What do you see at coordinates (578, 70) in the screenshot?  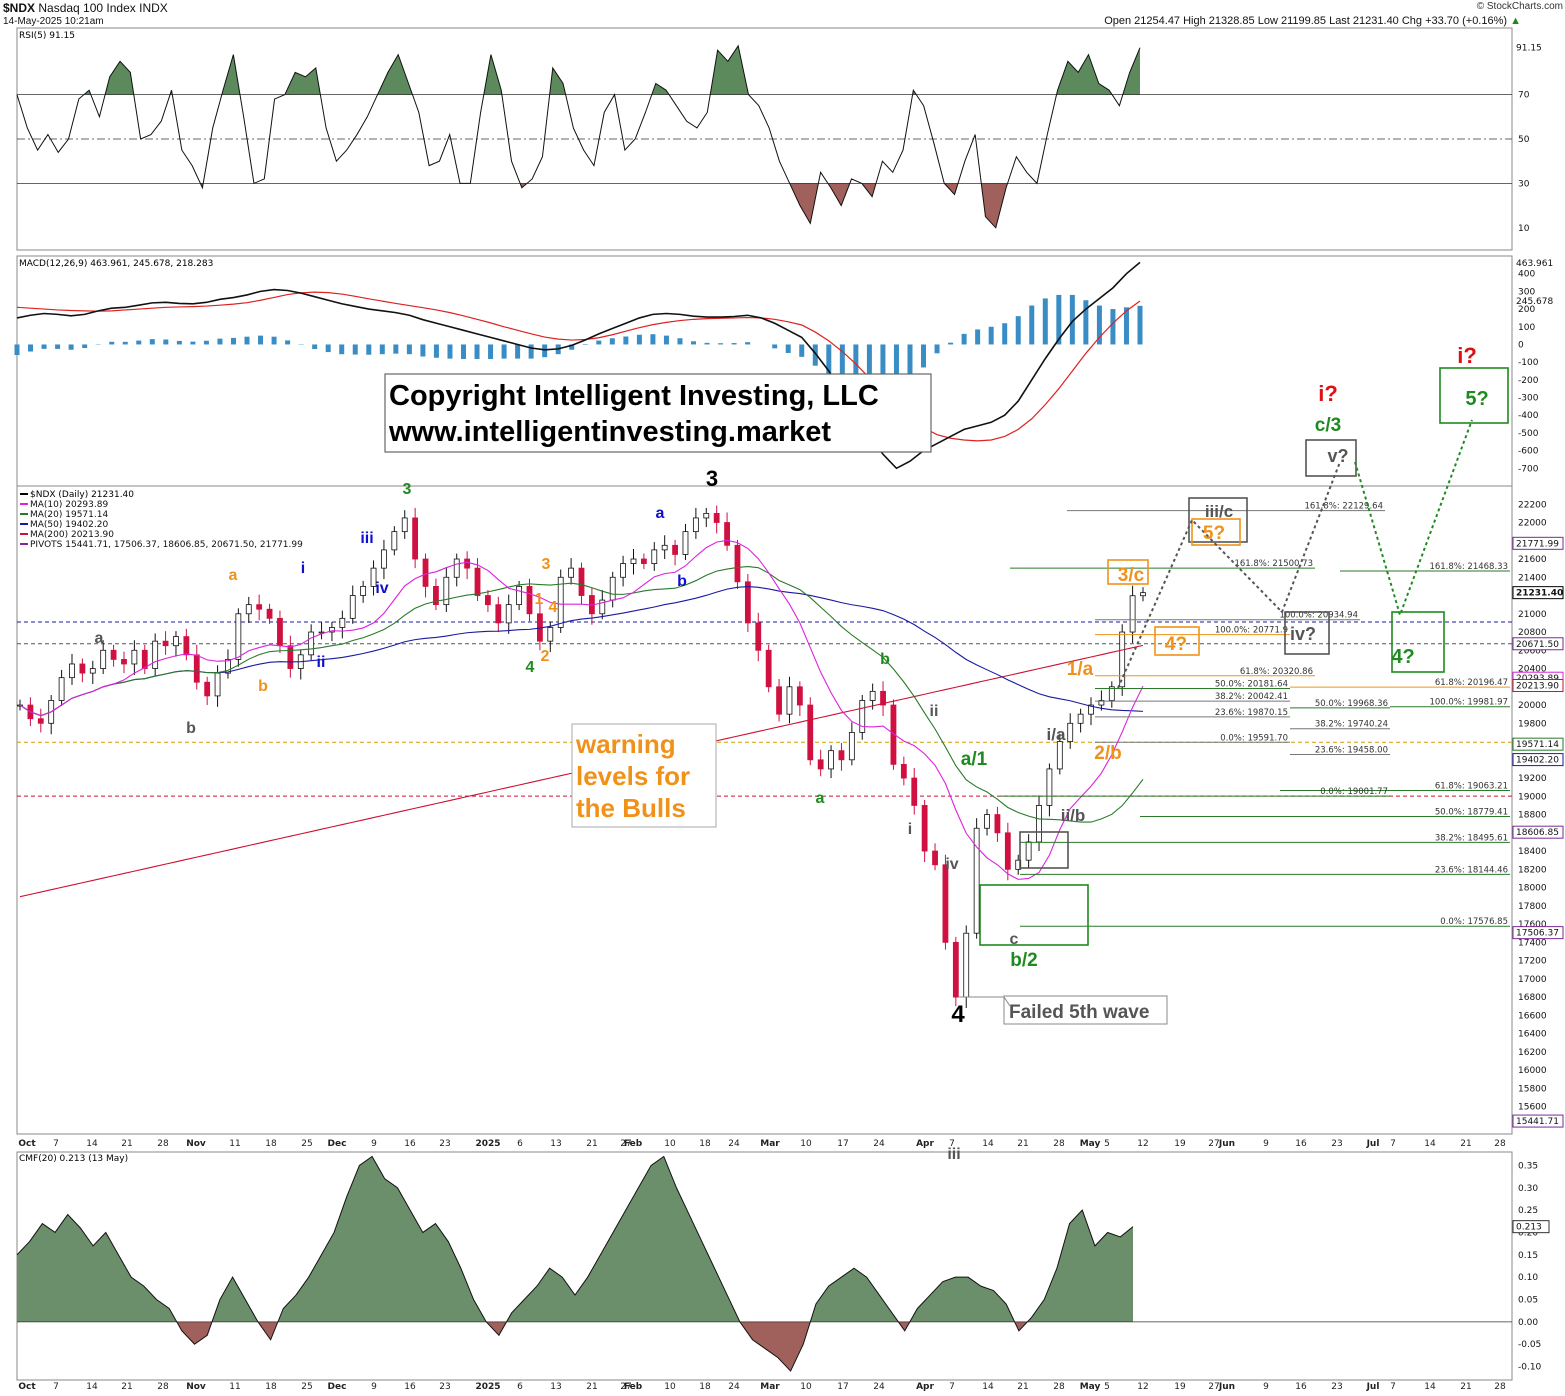 I see `rsi-overbought-fill` at bounding box center [578, 70].